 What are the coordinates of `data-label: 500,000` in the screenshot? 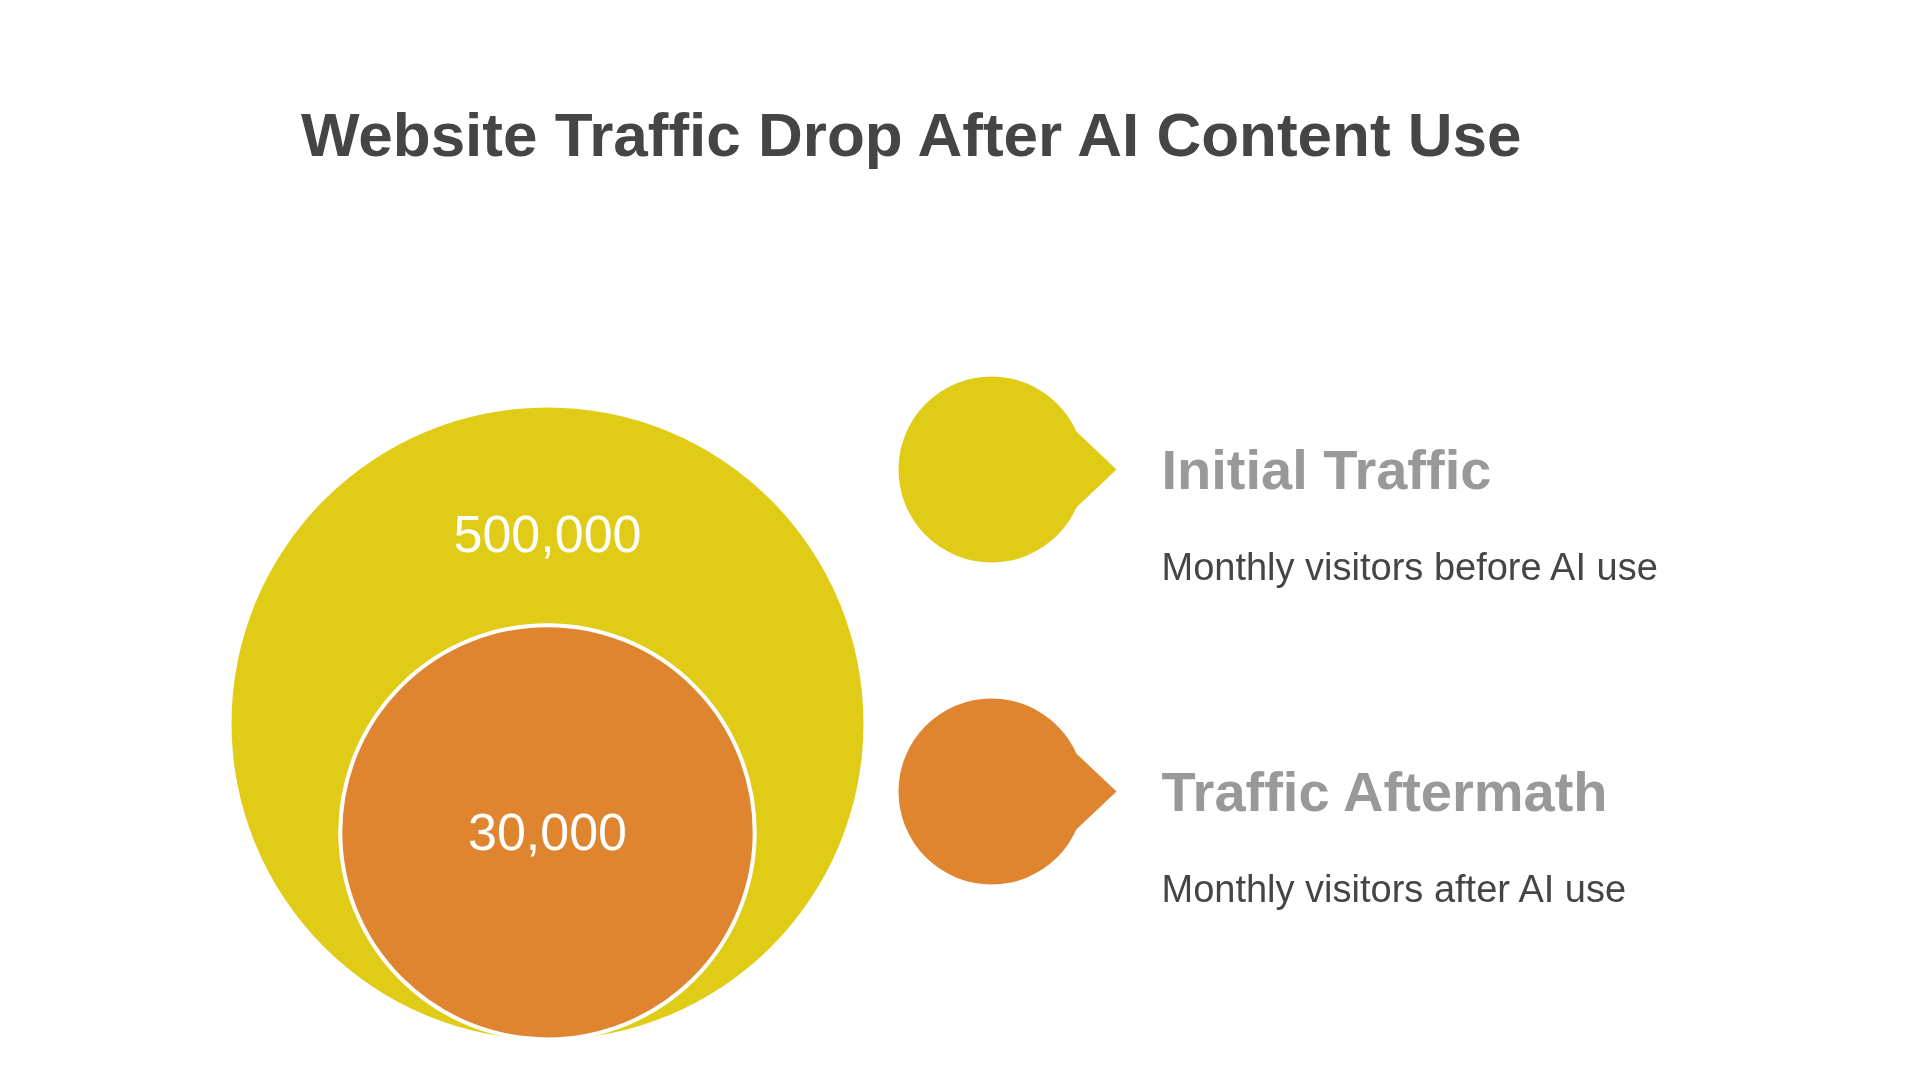 It's located at (547, 533).